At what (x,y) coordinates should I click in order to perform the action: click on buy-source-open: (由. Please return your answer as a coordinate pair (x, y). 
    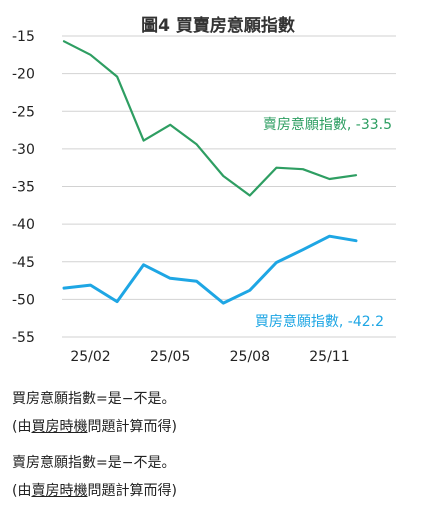
    Looking at the image, I should click on (22, 427).